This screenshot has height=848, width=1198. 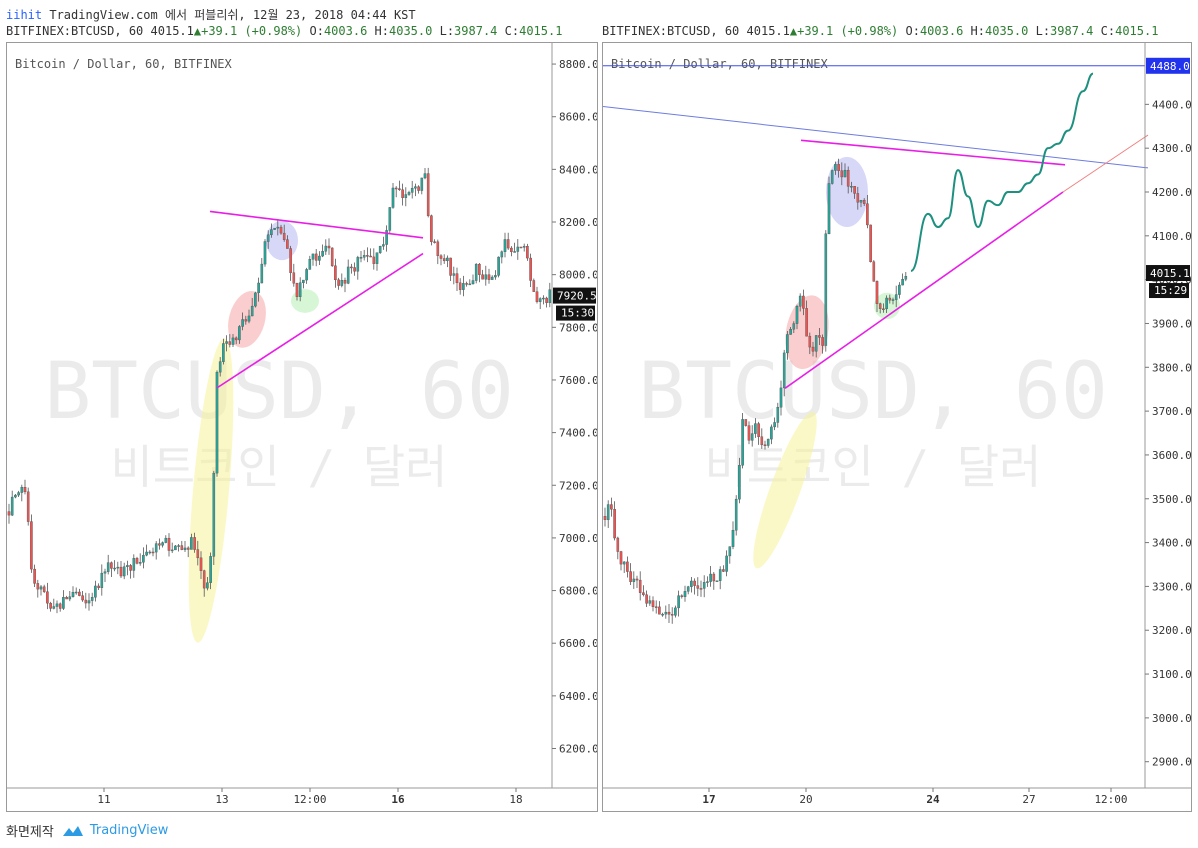 I want to click on last-price-badge, so click(x=574, y=295).